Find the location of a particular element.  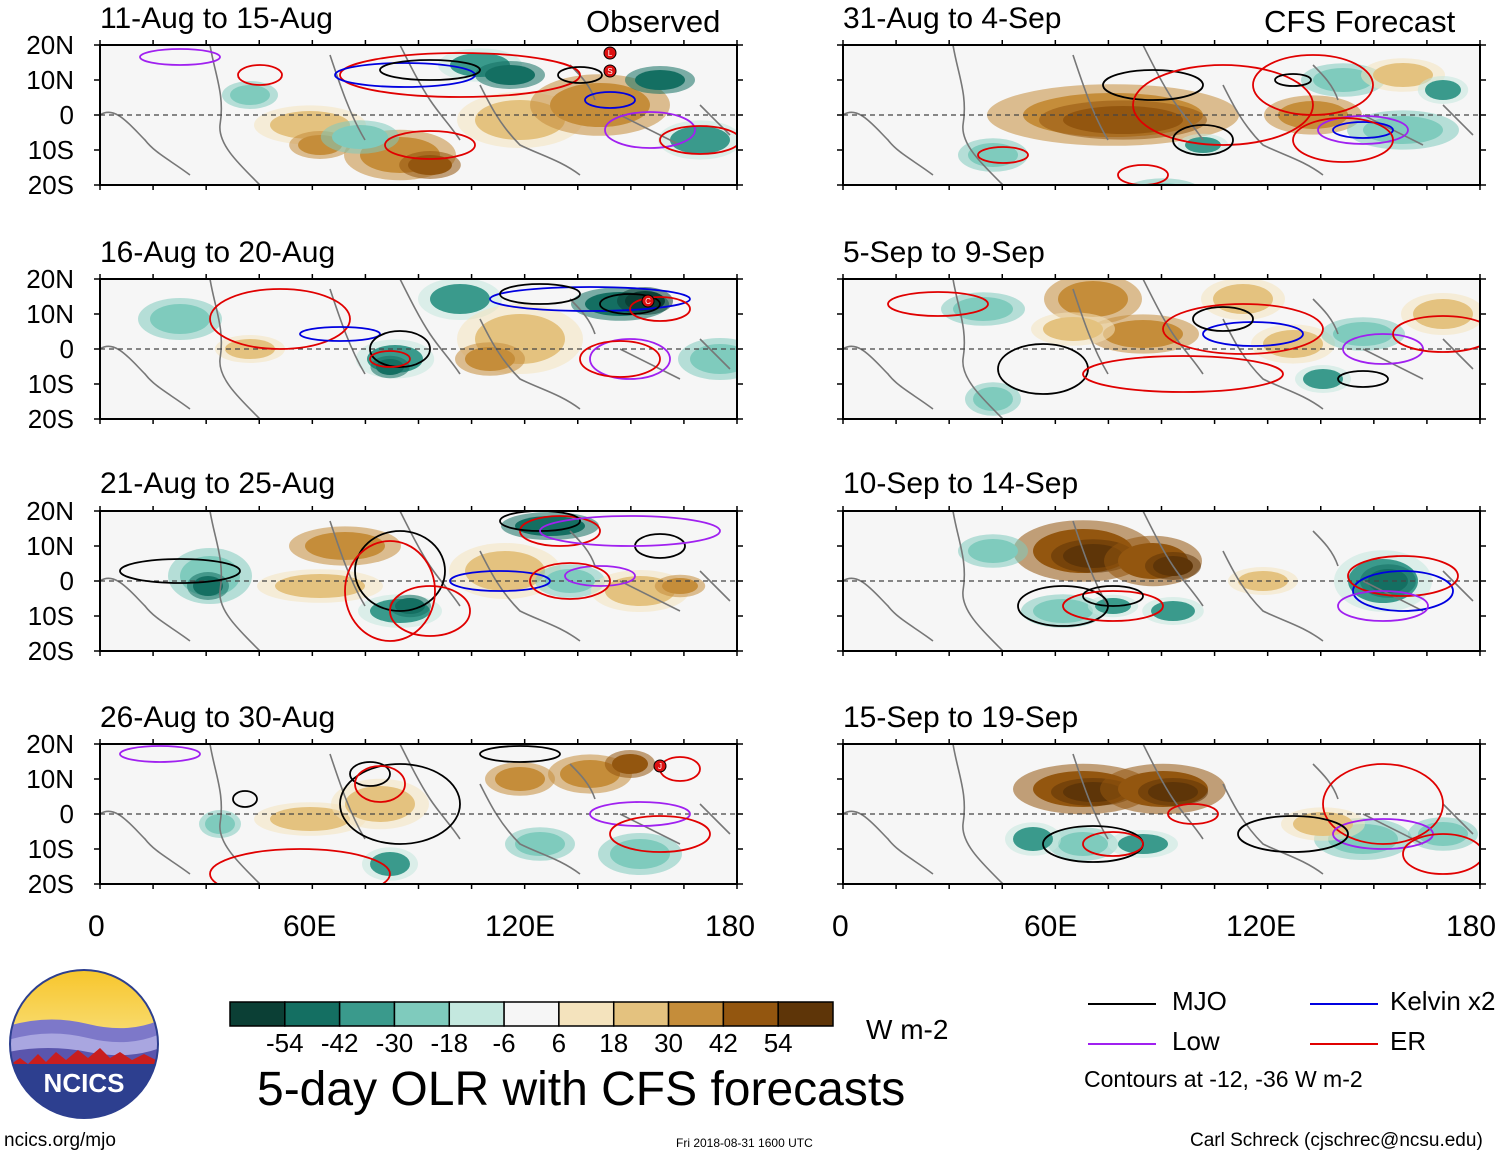

footer-url: ncics.org/mjo is located at coordinates (60, 1140).